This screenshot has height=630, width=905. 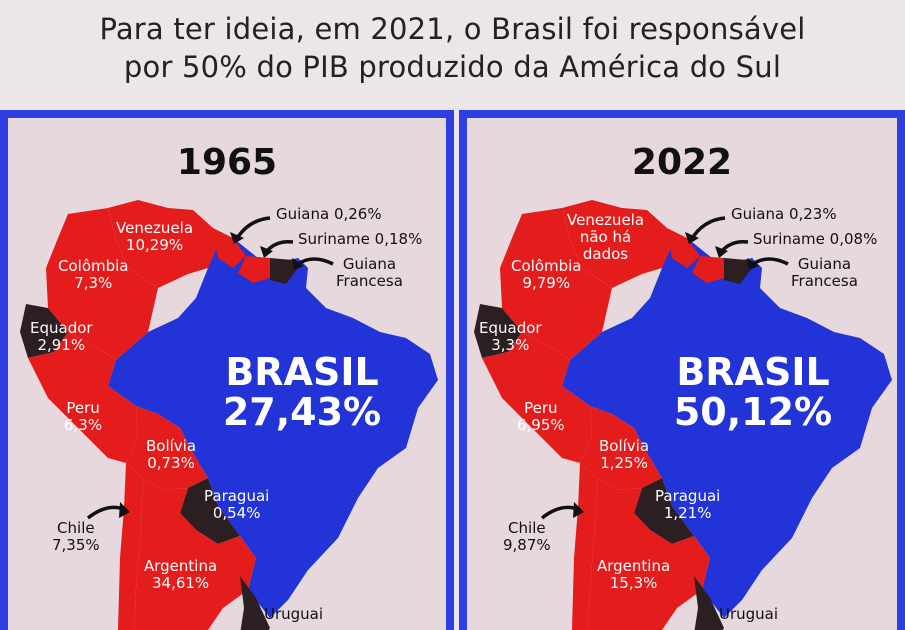 I want to click on bolivia-label: Bolívia 1,25%, so click(x=624, y=455).